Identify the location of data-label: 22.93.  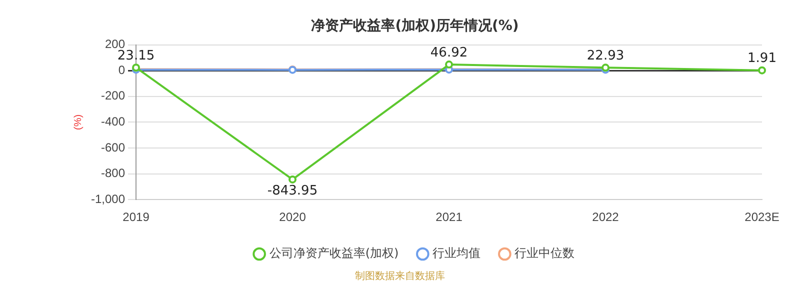
(605, 56).